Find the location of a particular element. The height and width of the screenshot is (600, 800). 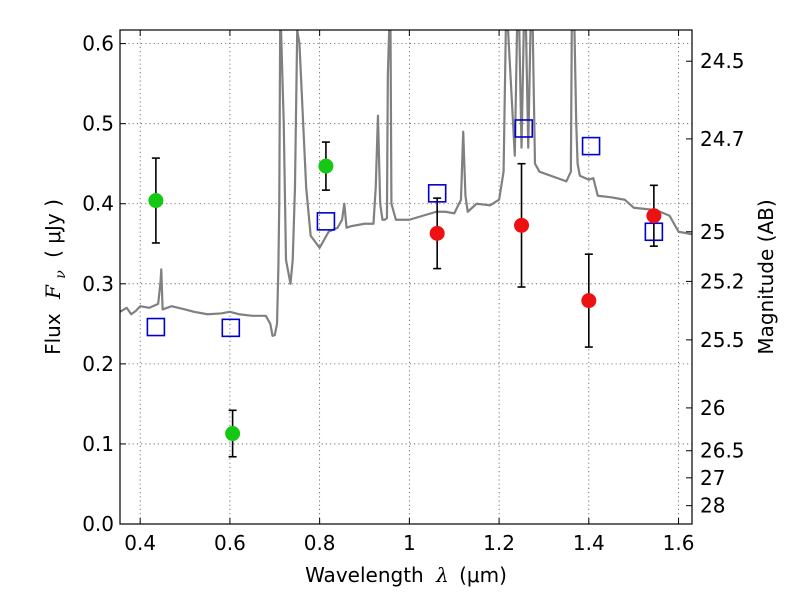

y2-tick-label: 28 is located at coordinates (712, 506).